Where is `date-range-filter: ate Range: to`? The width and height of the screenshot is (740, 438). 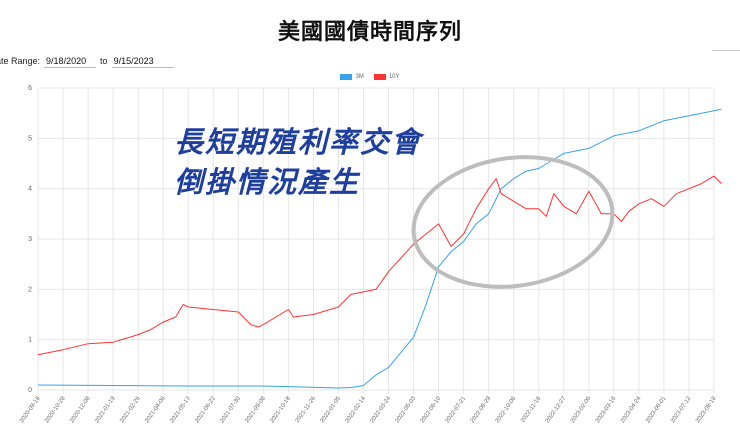
date-range-filter: ate Range: to is located at coordinates (87, 61).